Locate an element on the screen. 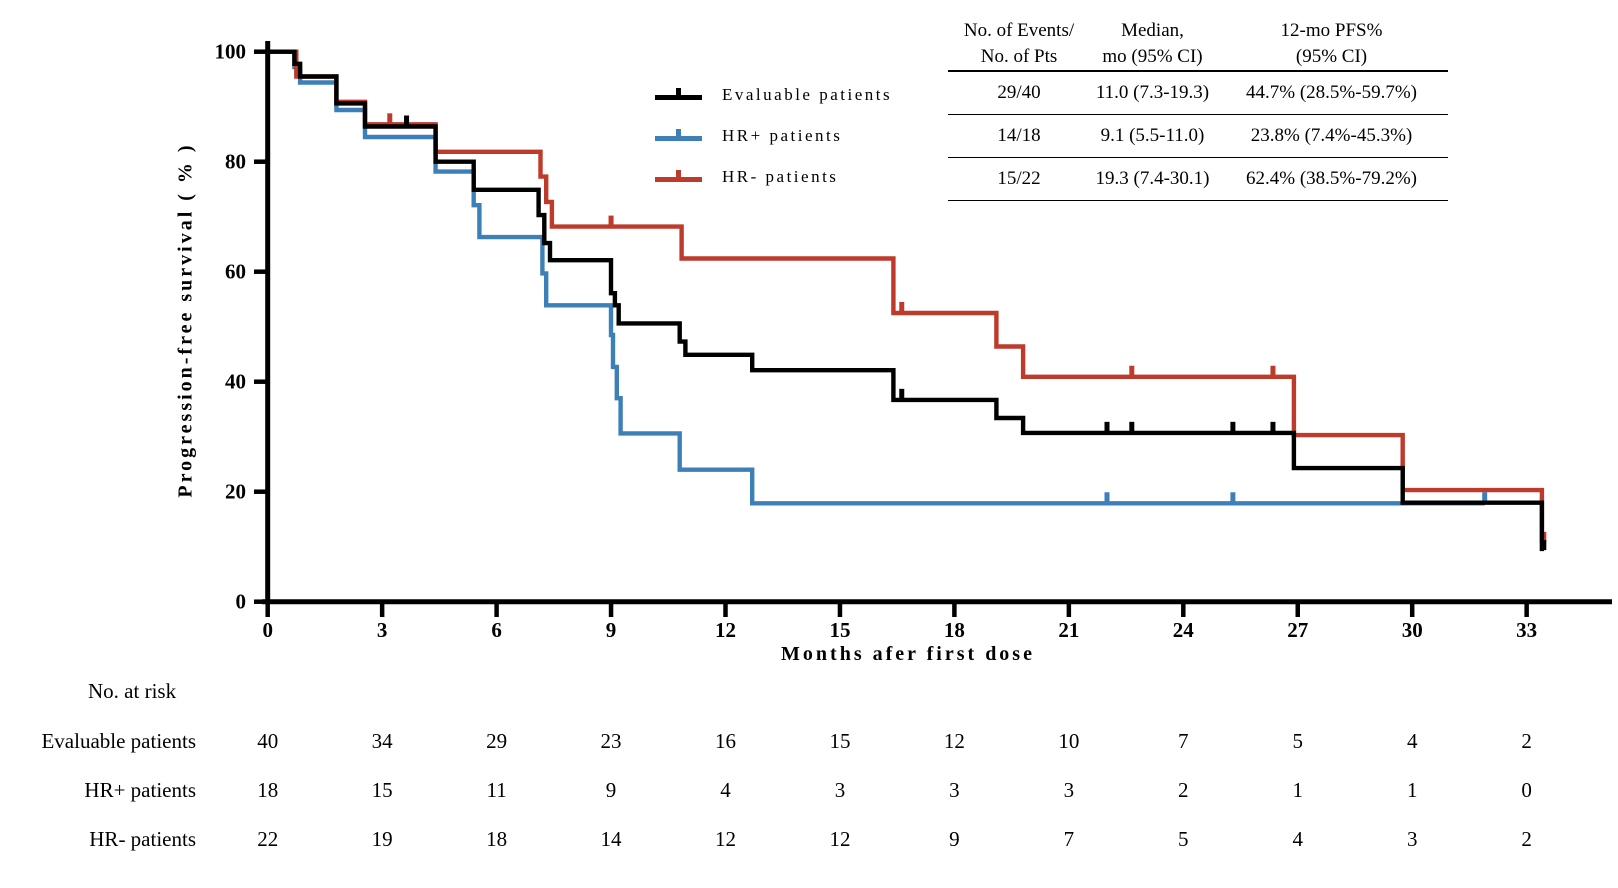 The height and width of the screenshot is (888, 1618). x-axis-title-text: Months afer first dose is located at coordinates (908, 654).